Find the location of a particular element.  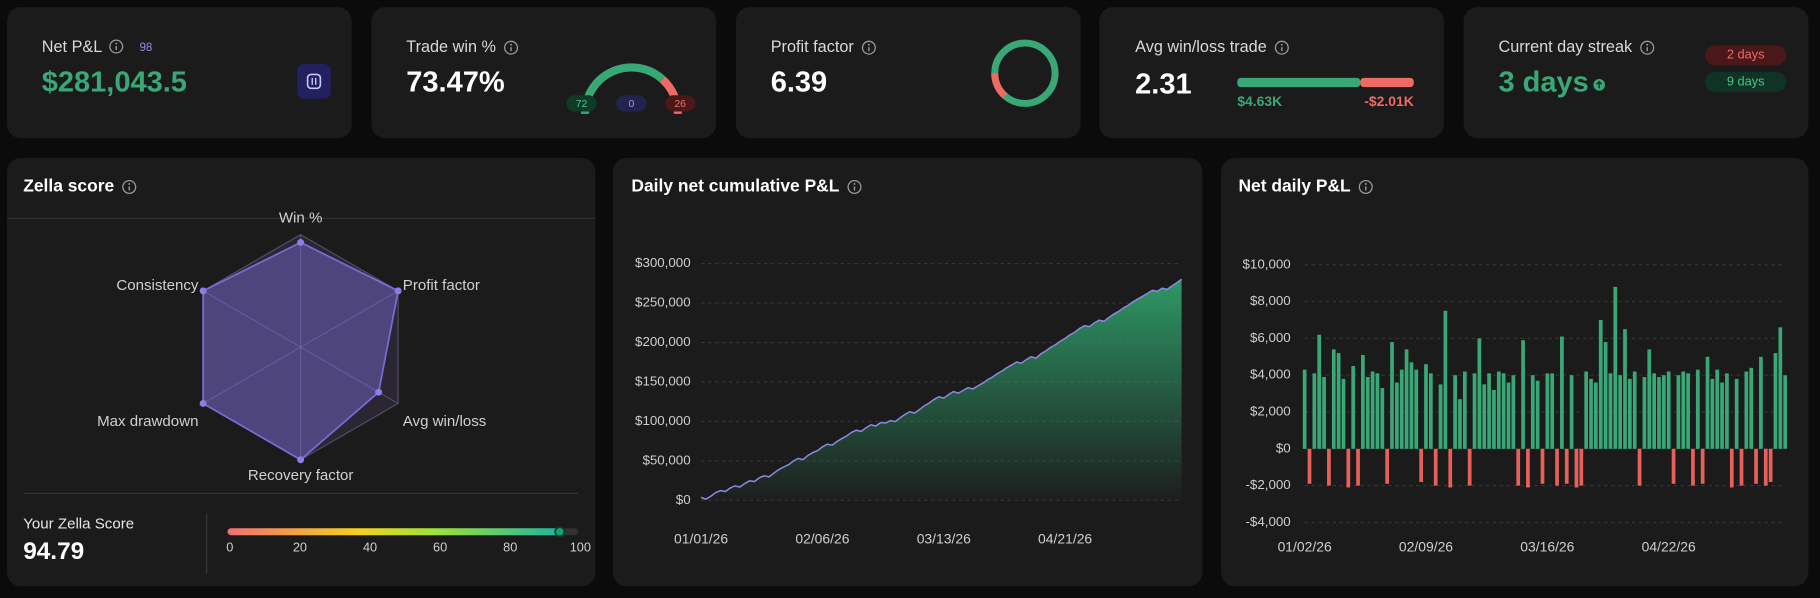

count-pill is located at coordinates (631, 103).